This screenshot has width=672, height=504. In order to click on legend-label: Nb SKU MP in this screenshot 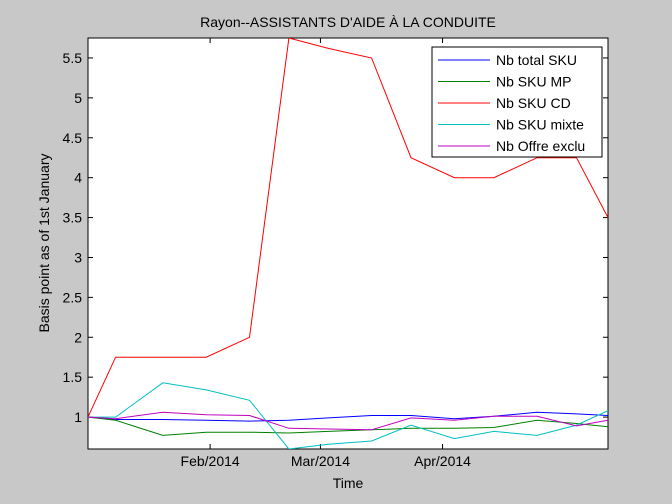, I will do `click(533, 82)`.